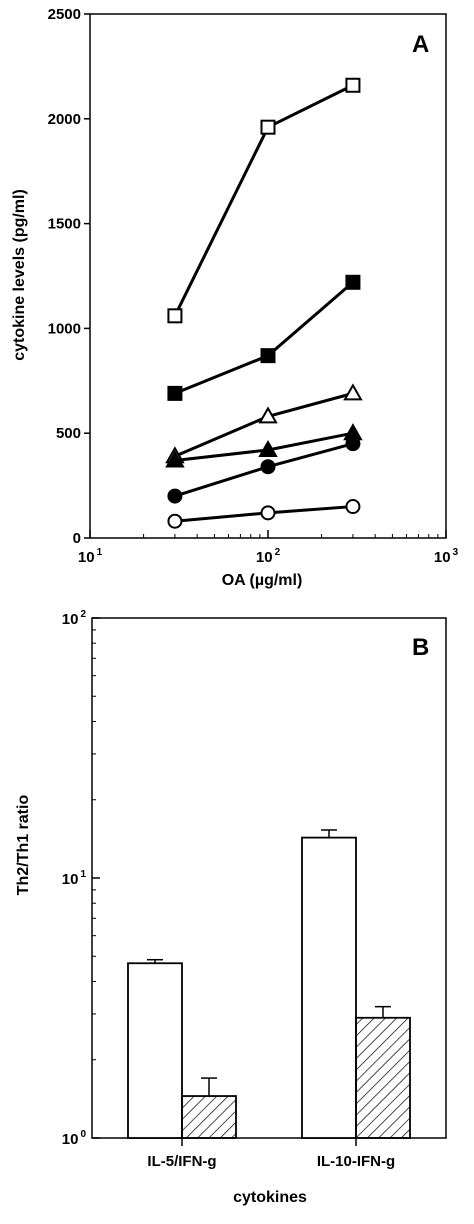 This screenshot has width=474, height=1224. What do you see at coordinates (74, 878) in the screenshot?
I see `panel-b-y-tick-label: 10 1` at bounding box center [74, 878].